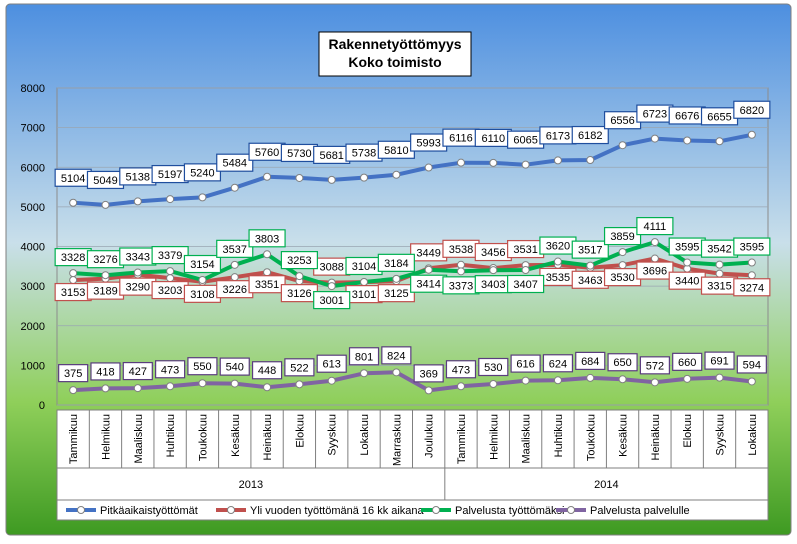  I want to click on x-tick-label: Joulukuu, so click(430, 436).